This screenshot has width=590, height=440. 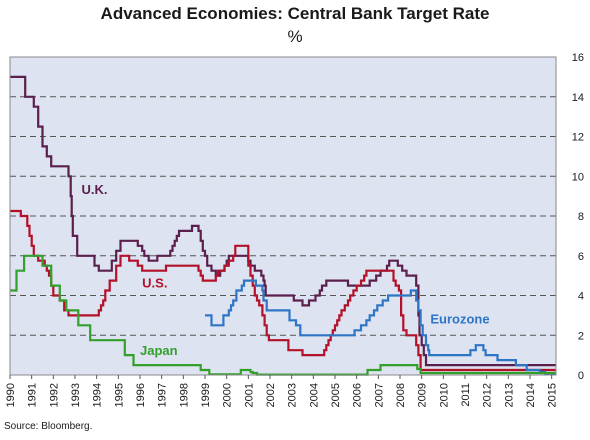 What do you see at coordinates (578, 177) in the screenshot?
I see `y-tick-label: 10` at bounding box center [578, 177].